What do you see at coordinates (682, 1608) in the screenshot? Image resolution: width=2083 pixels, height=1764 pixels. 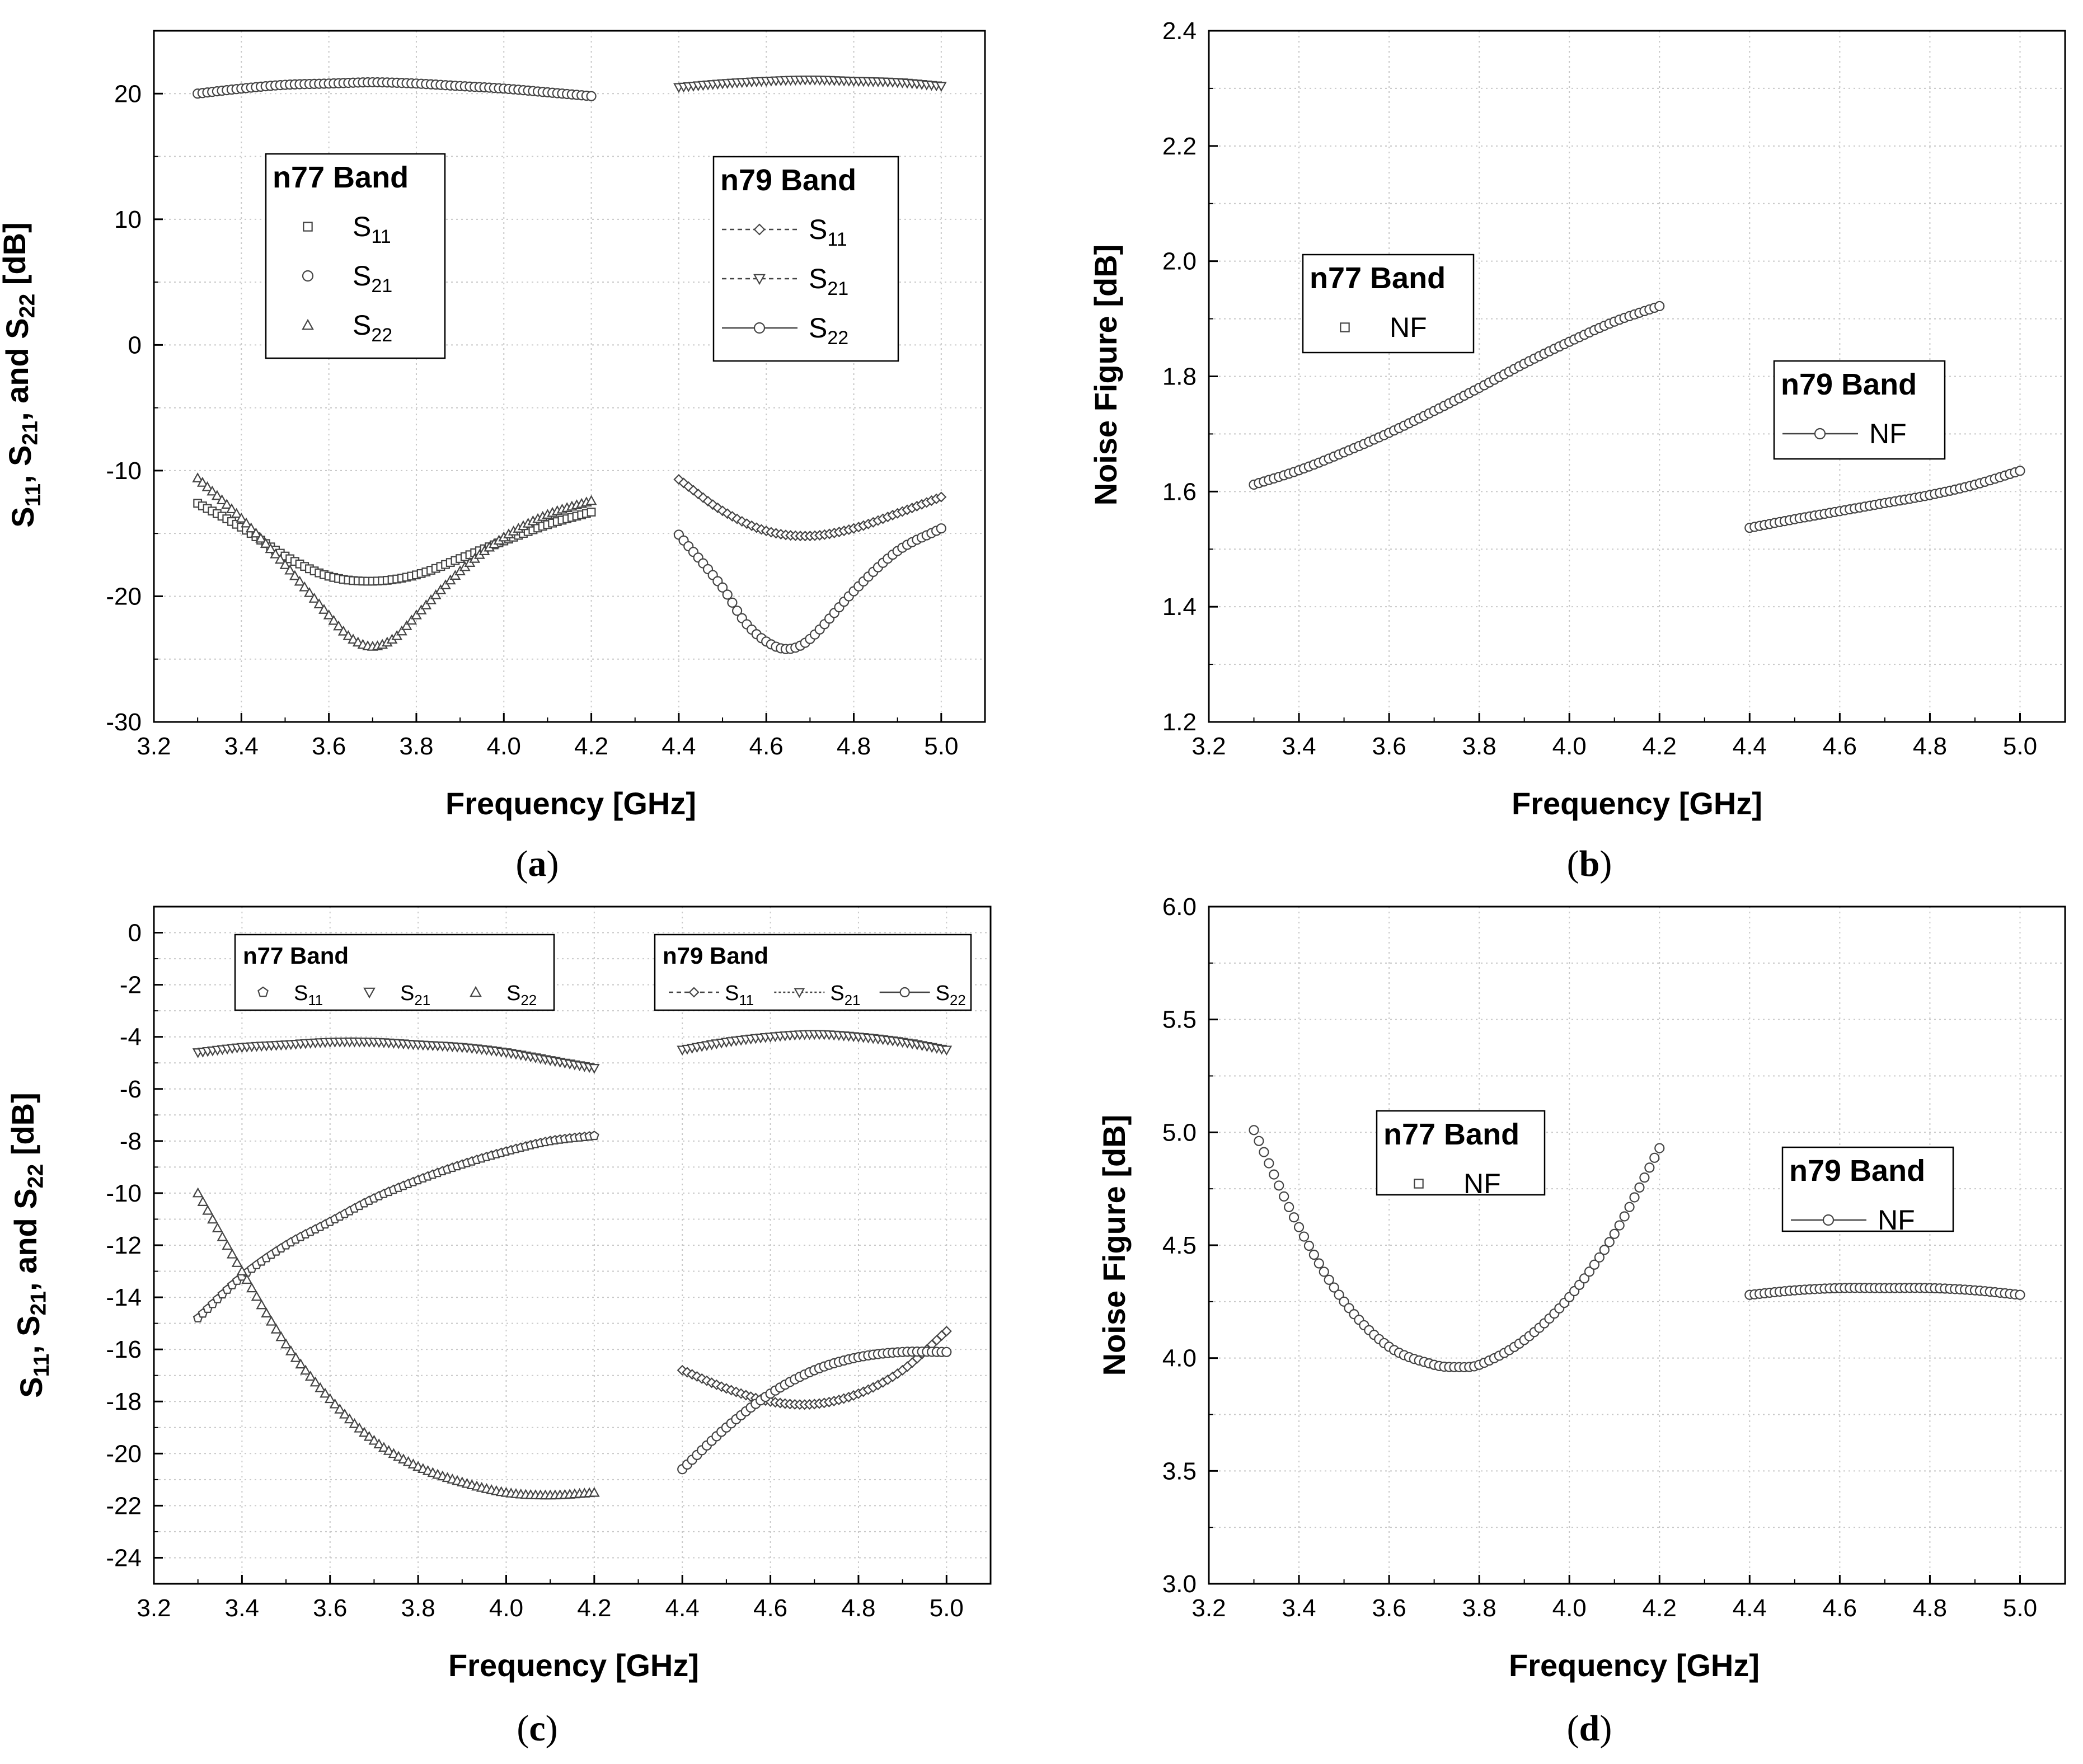 I see `x-tick-label: 4.4` at bounding box center [682, 1608].